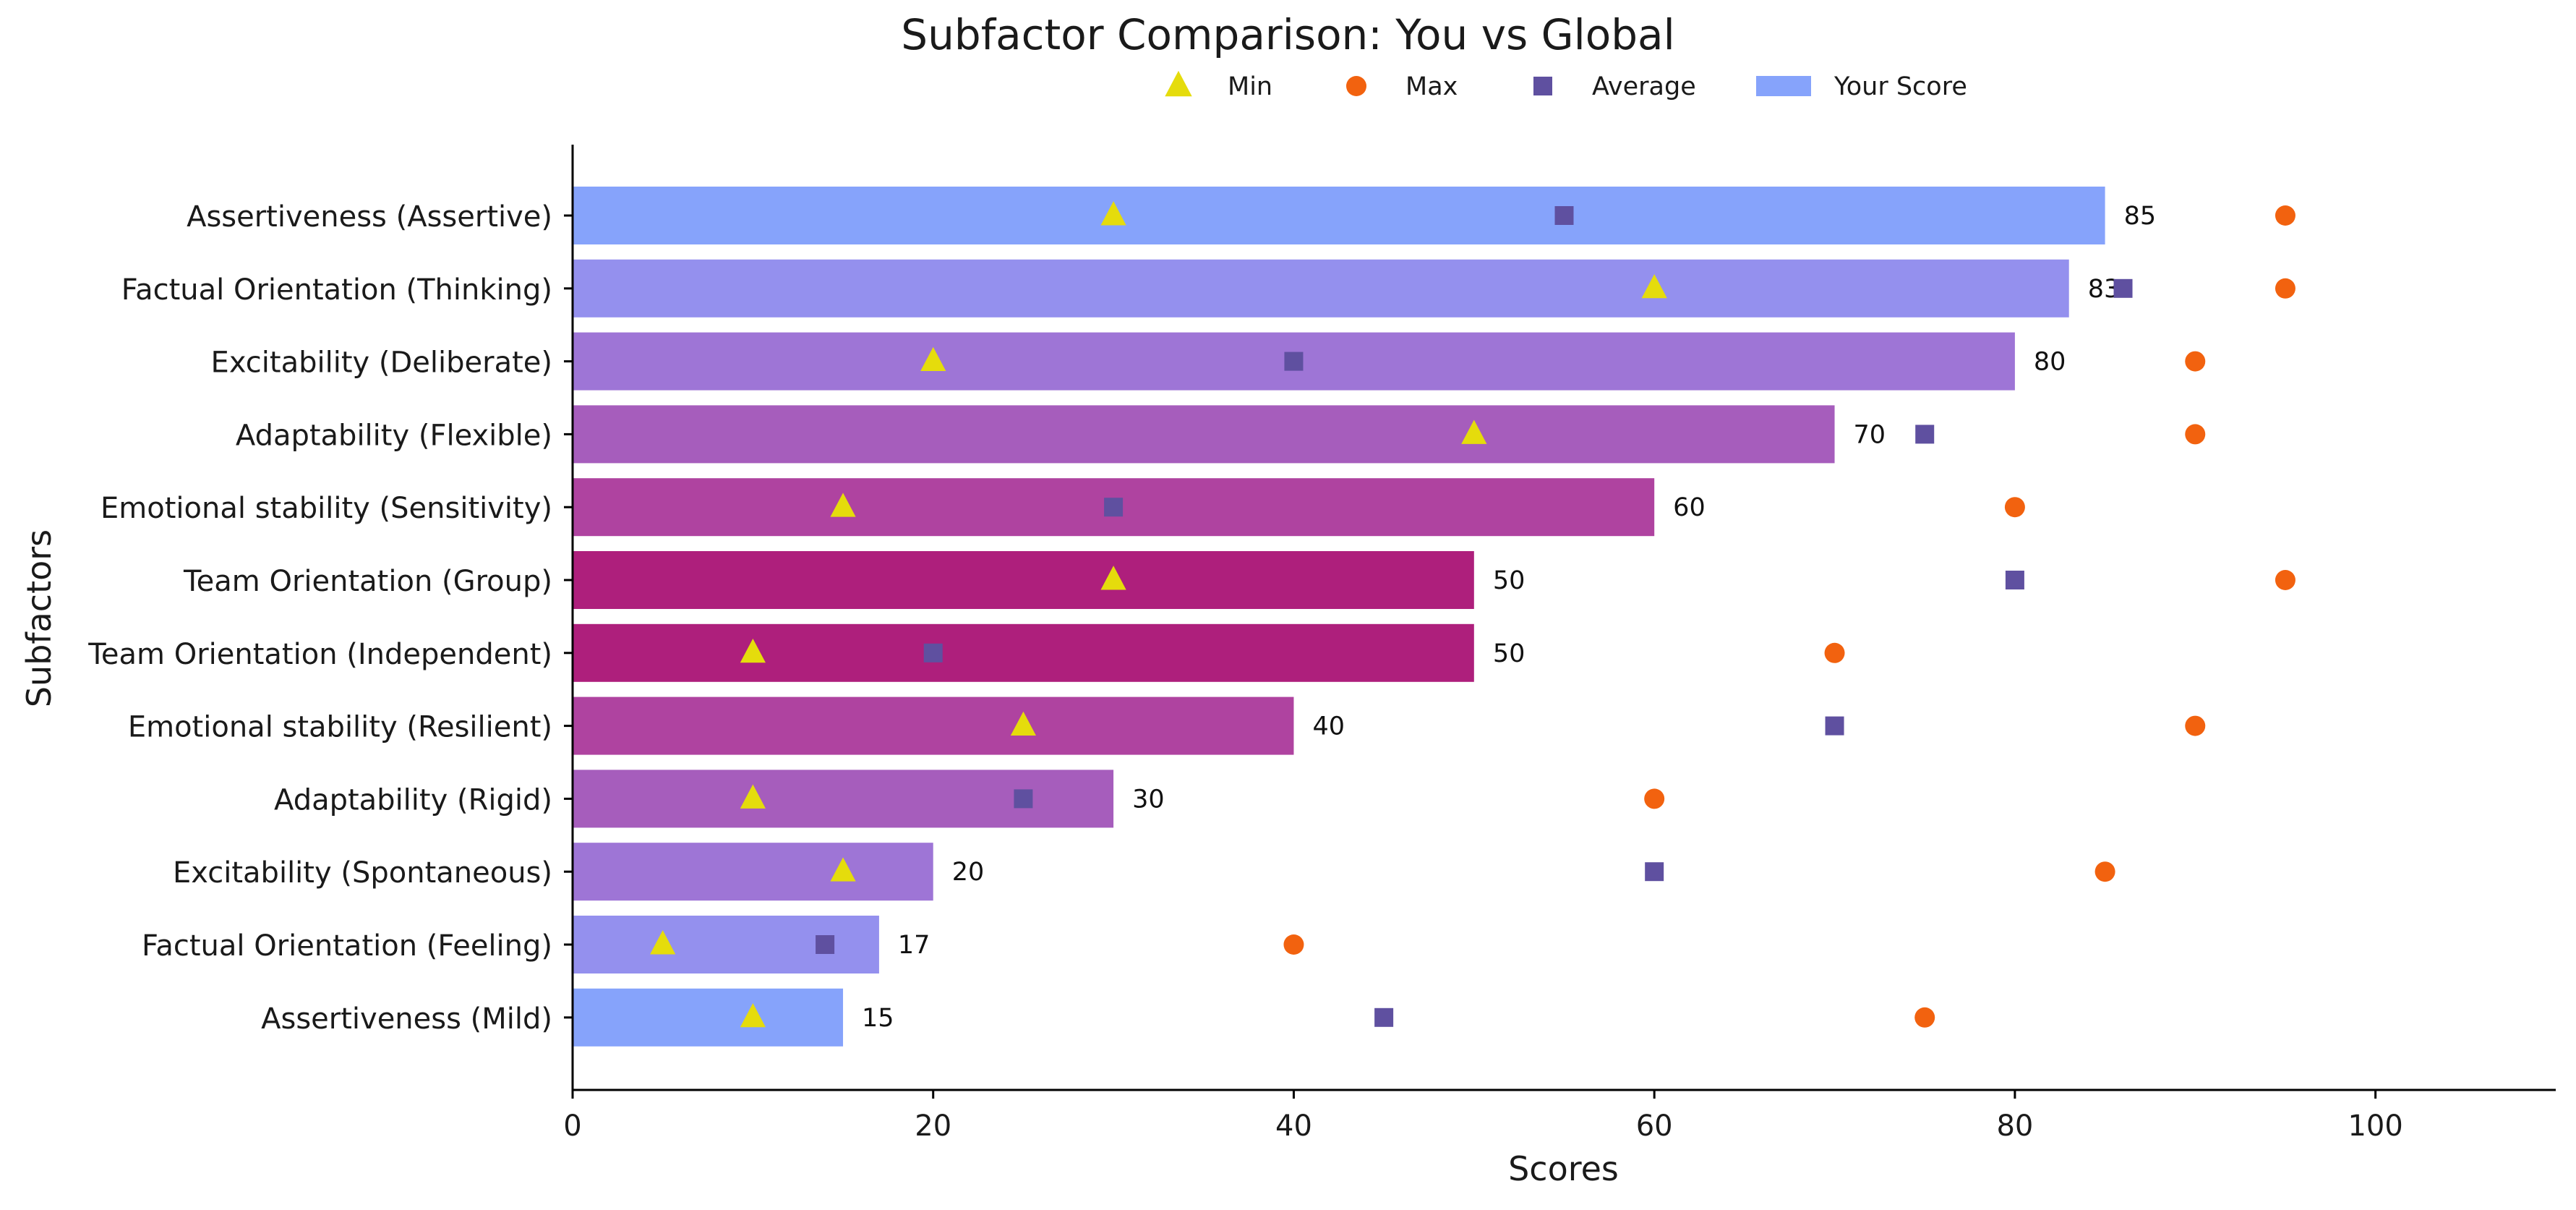 This screenshot has height=1210, width=2576. What do you see at coordinates (1690, 508) in the screenshot?
I see `value-label-emotional-stability-sensitivity: 60` at bounding box center [1690, 508].